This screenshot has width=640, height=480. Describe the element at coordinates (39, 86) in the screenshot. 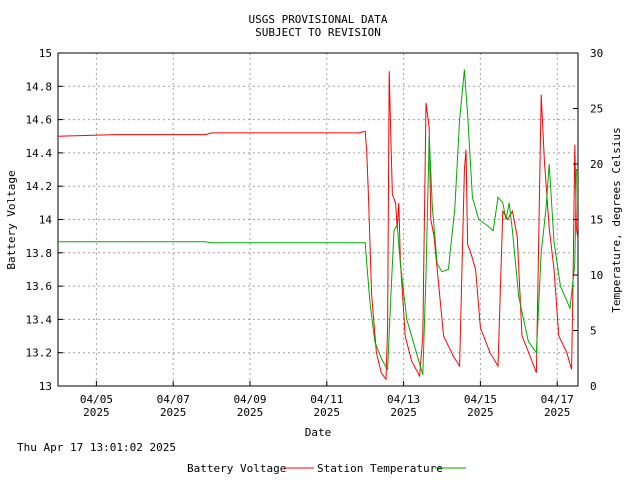

I see `y-tick-label: 14.8` at that location.